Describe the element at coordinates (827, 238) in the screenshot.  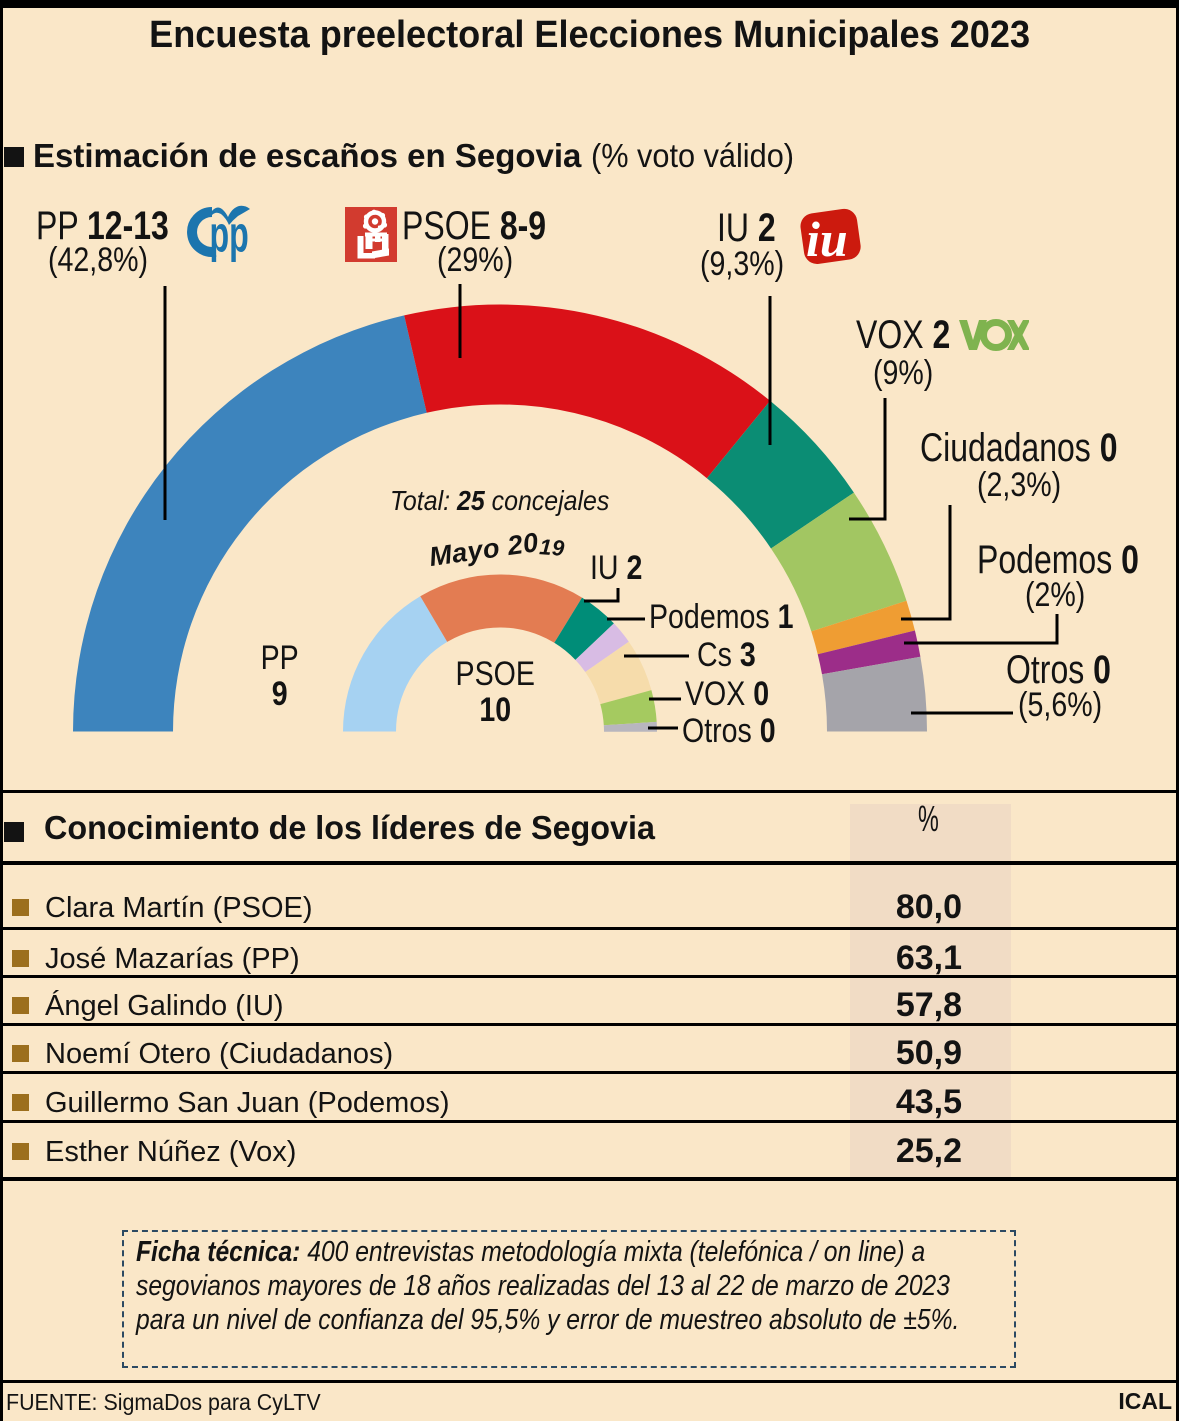
I see `svg-text: iu` at that location.